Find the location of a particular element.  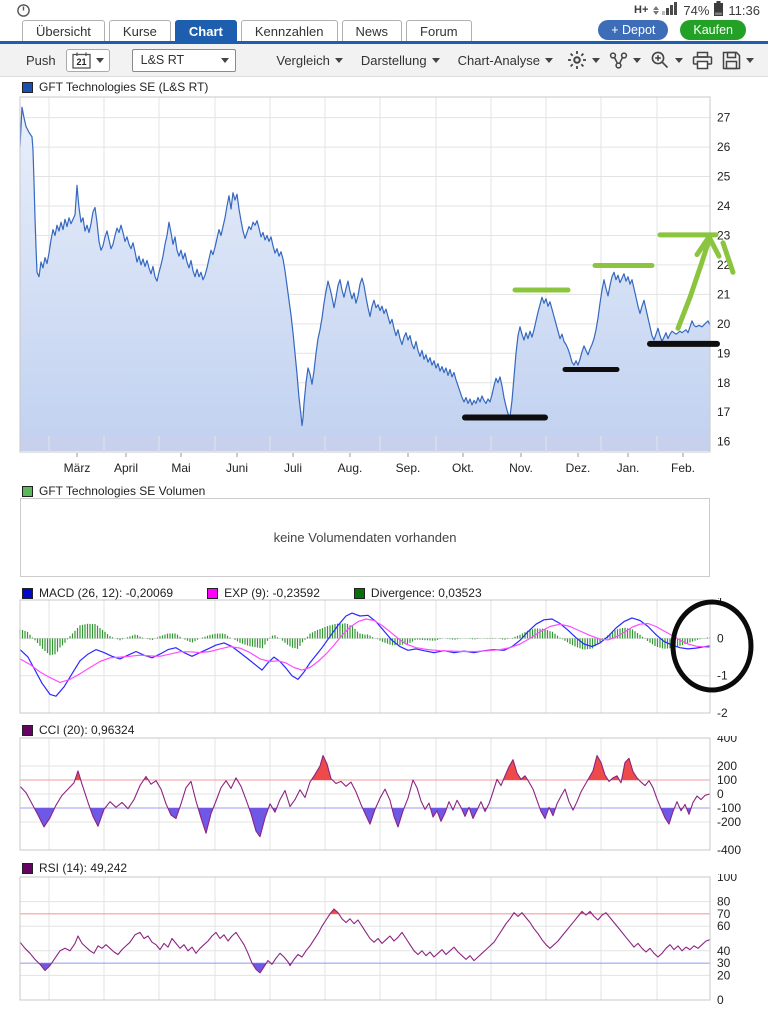

zoom-button is located at coordinates (666, 60).